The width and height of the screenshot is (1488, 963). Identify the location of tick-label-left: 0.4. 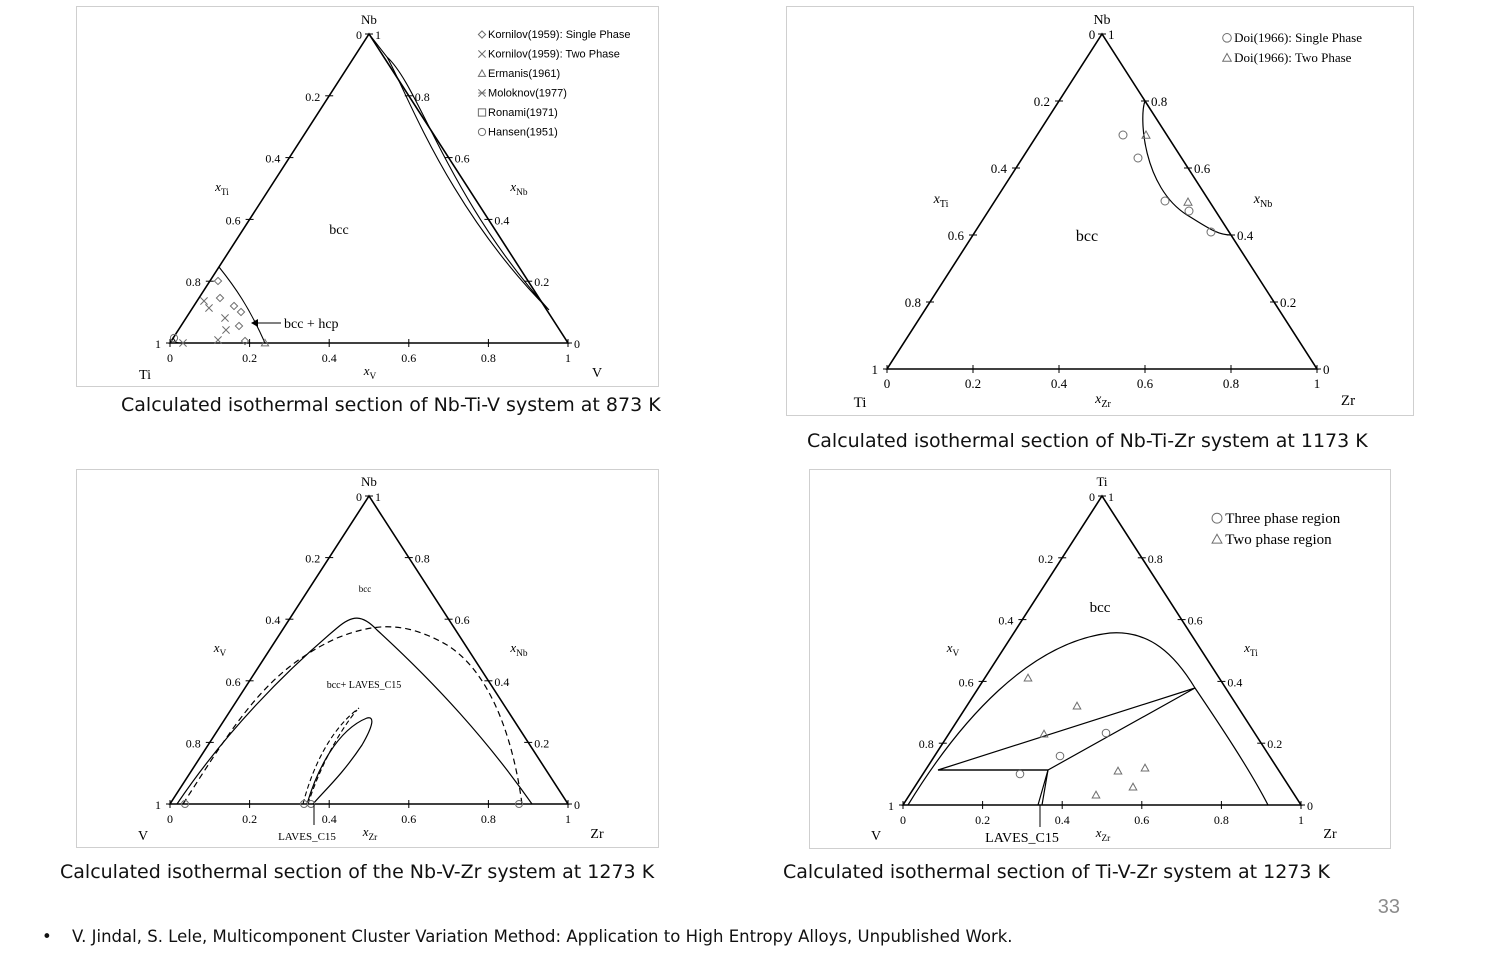
(1005, 621).